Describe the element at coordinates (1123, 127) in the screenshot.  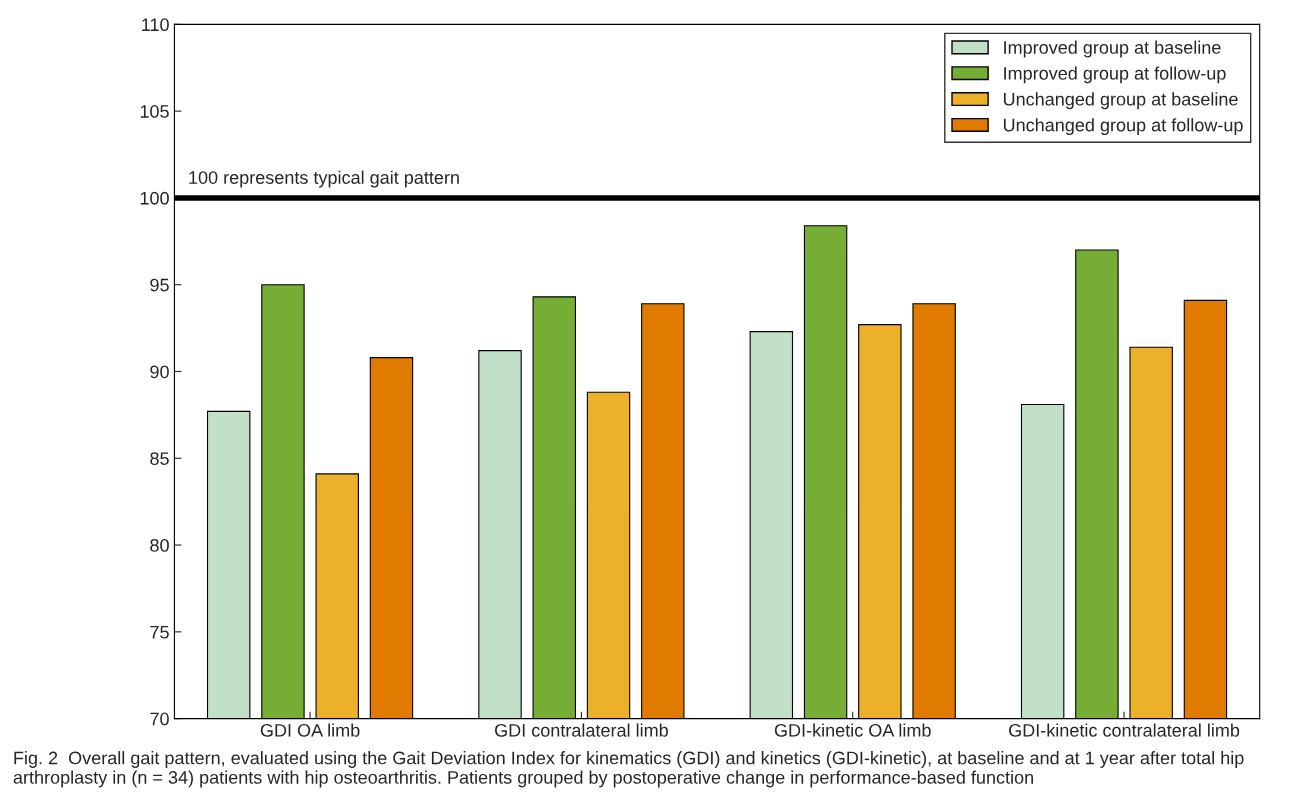
I see `legend-label: Unchanged group at follow-up` at that location.